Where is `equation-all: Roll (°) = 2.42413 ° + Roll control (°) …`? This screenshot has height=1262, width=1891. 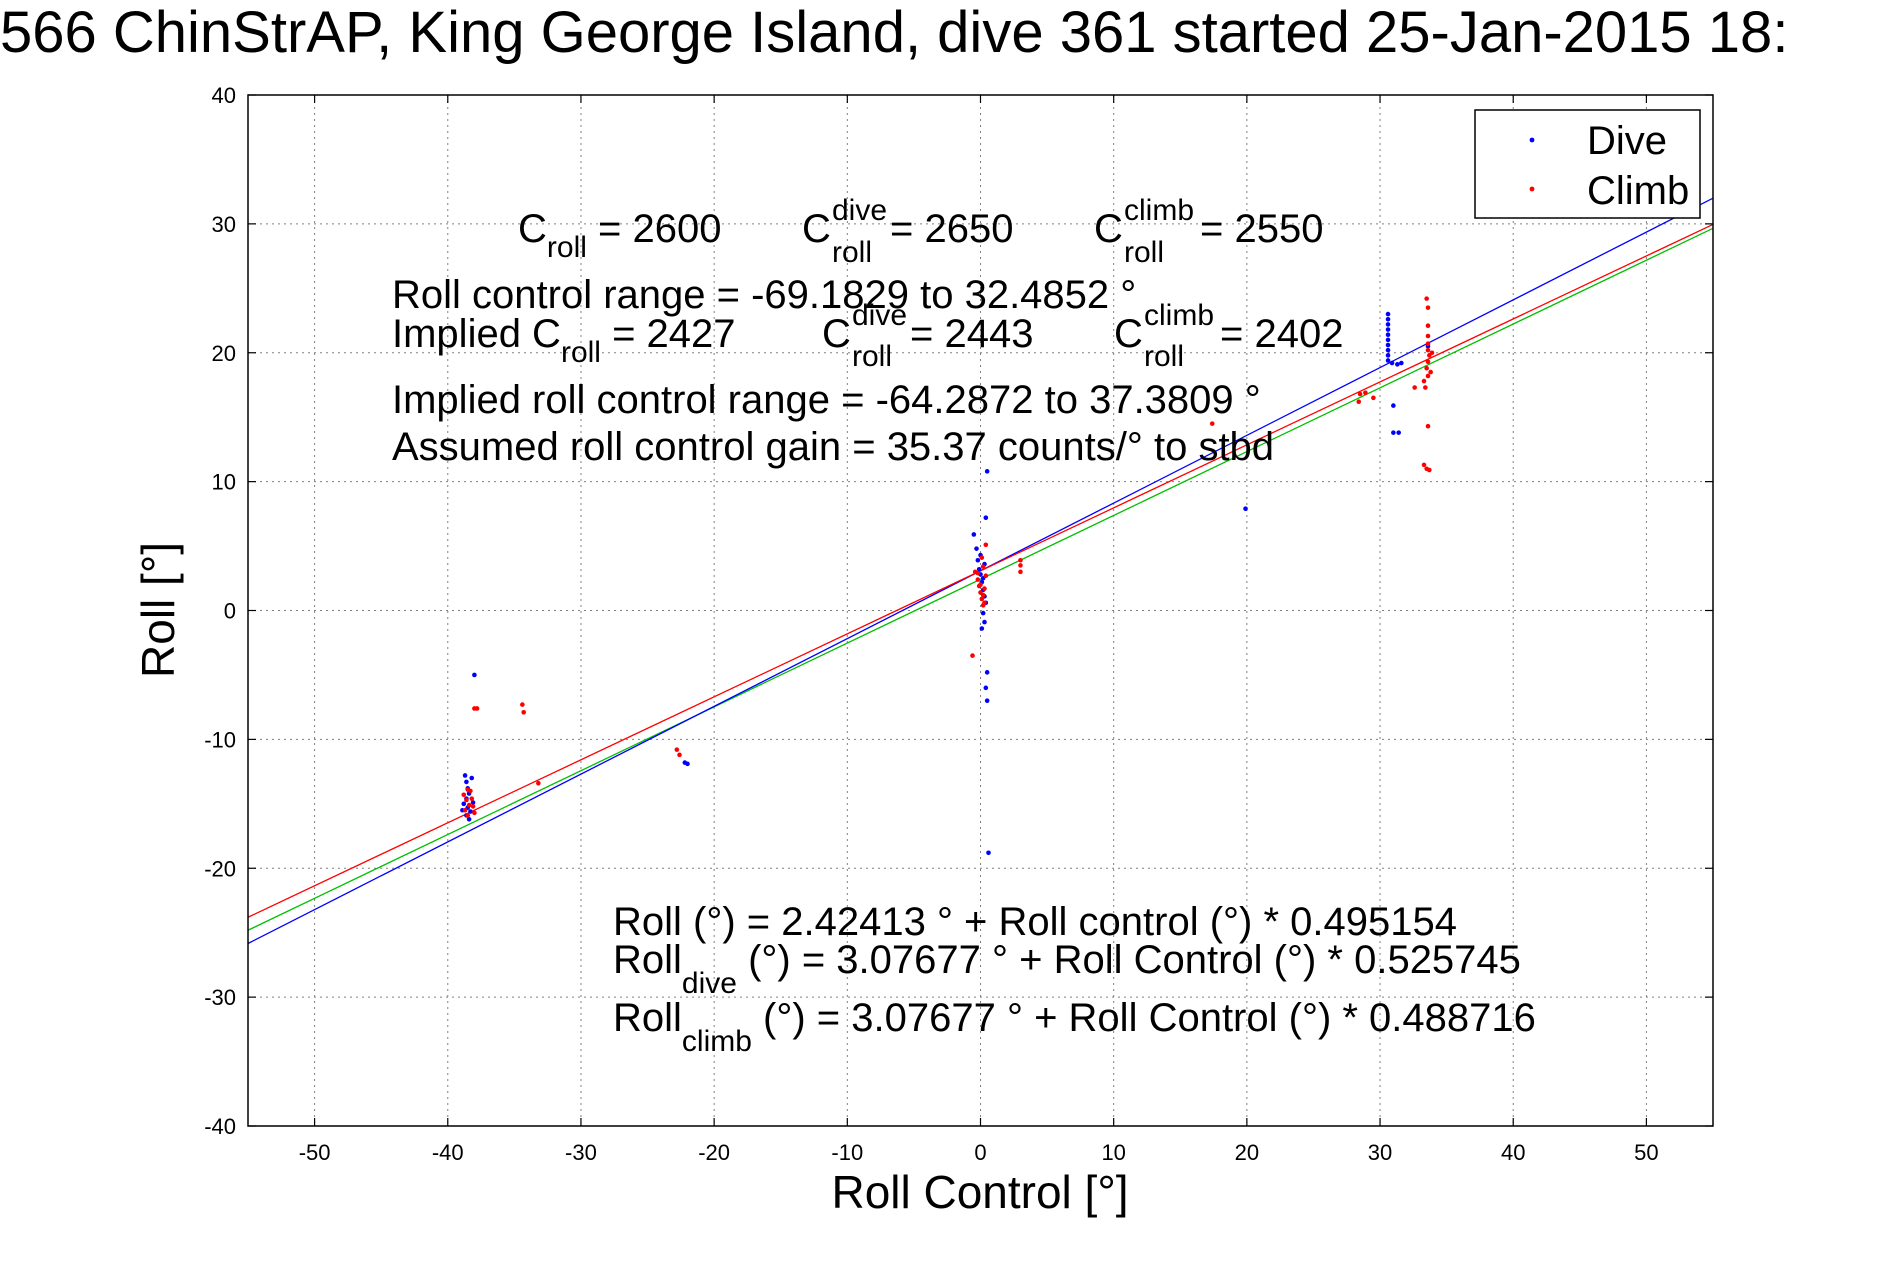
equation-all: Roll (°) = 2.42413 ° + Roll control (°) … is located at coordinates (1035, 922).